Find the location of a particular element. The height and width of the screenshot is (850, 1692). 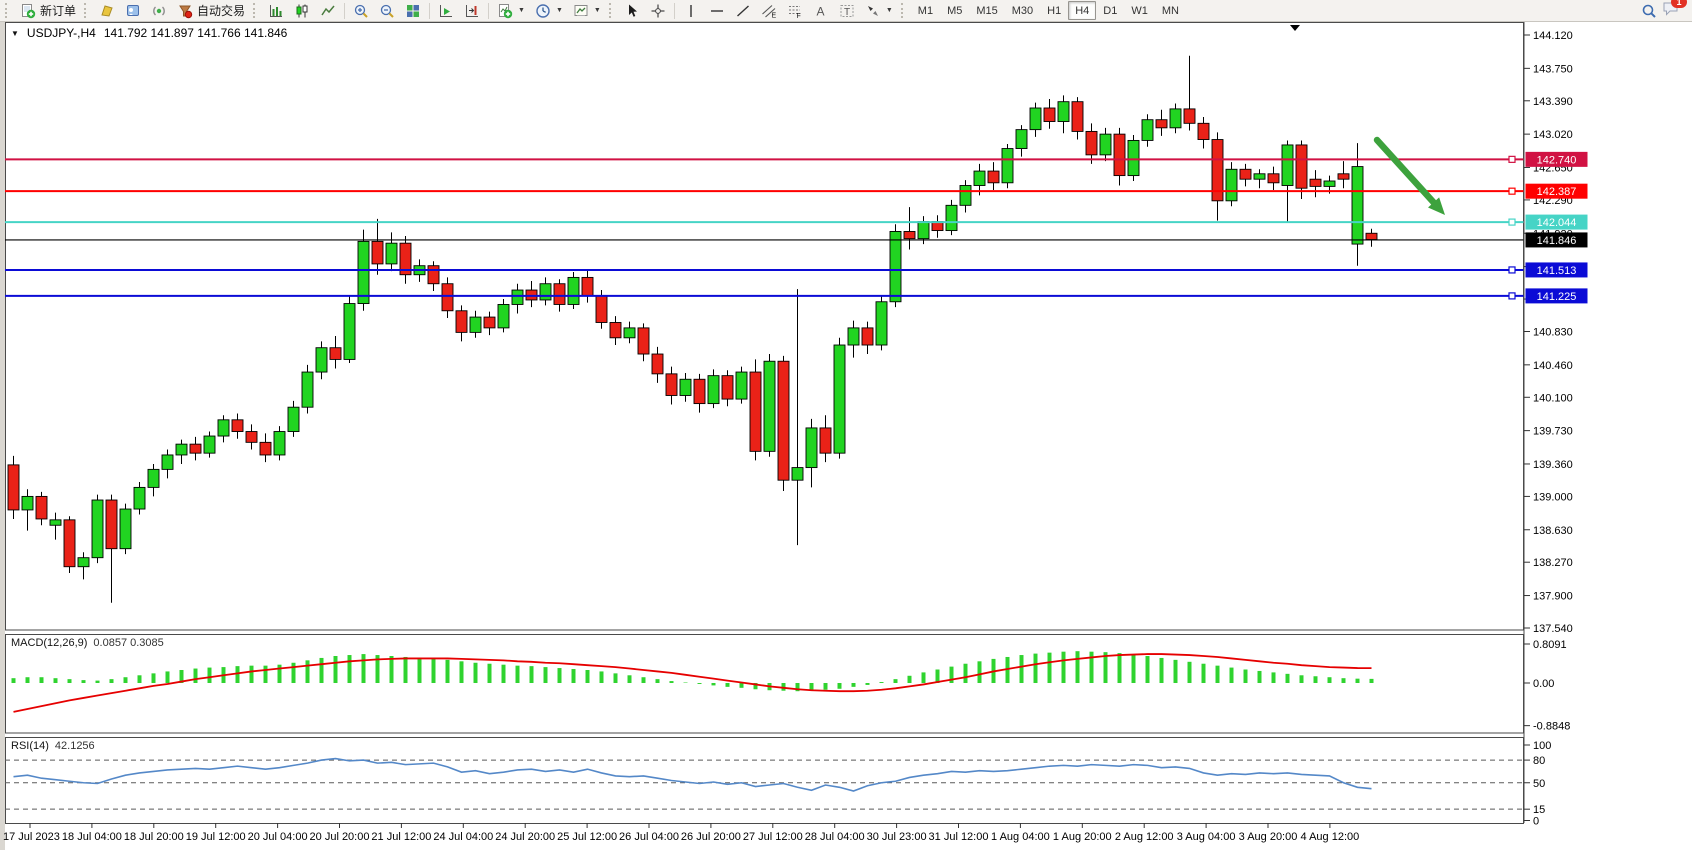

signals-button is located at coordinates (159, 10).